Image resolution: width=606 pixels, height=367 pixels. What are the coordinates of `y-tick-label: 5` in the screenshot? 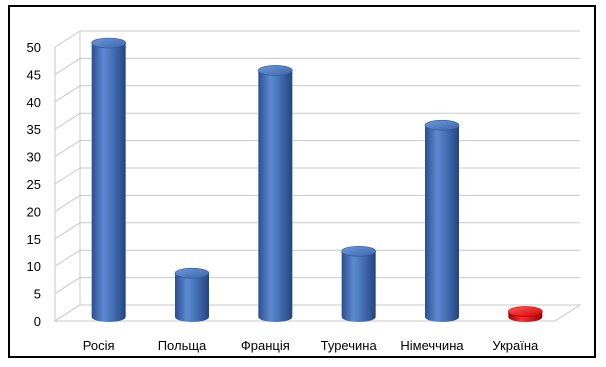 It's located at (37, 294).